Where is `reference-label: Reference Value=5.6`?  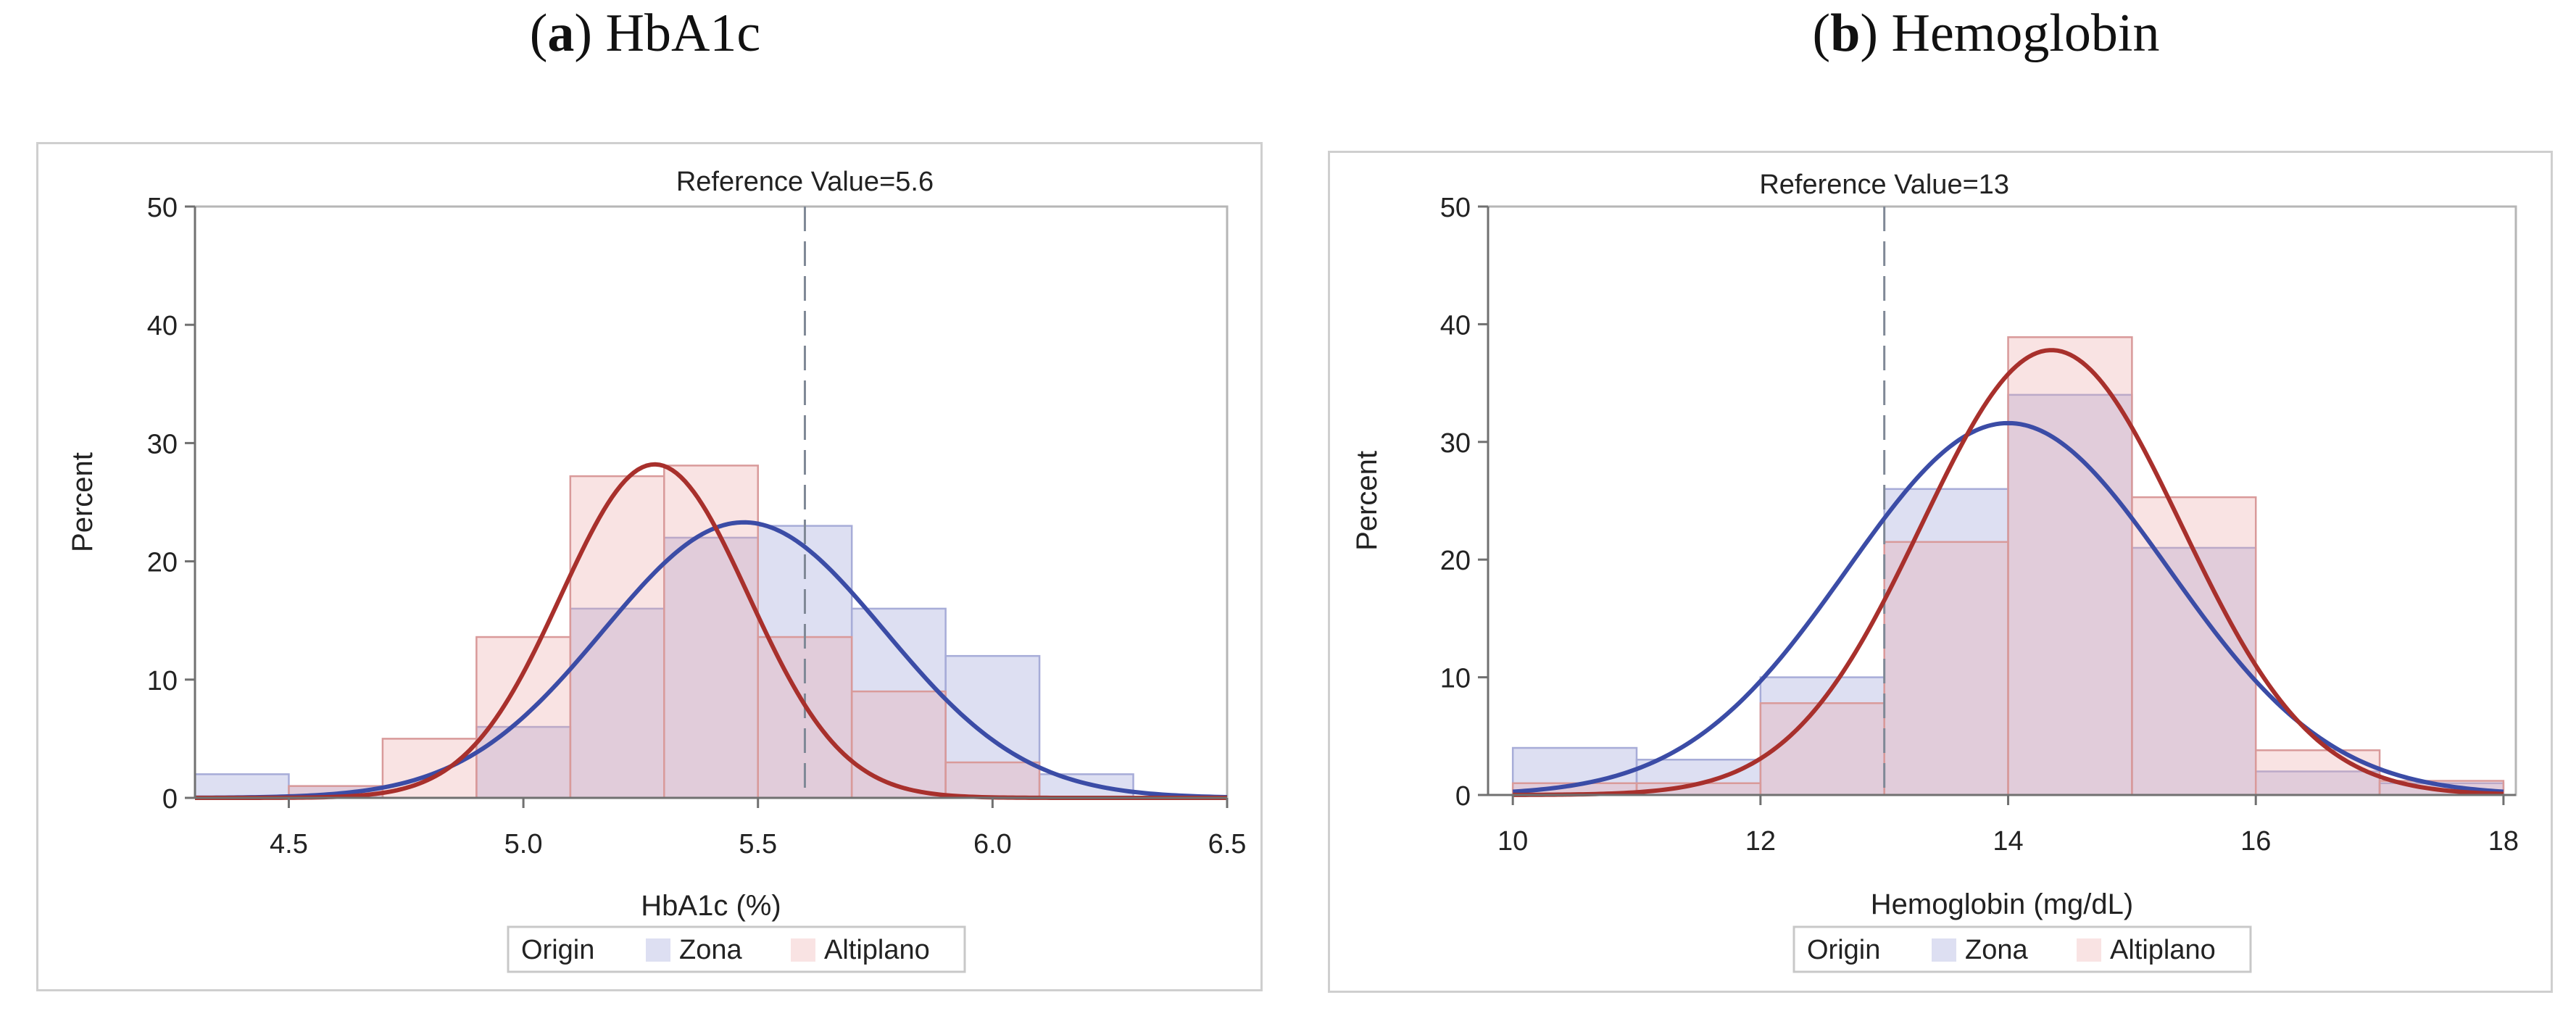 reference-label: Reference Value=5.6 is located at coordinates (805, 182).